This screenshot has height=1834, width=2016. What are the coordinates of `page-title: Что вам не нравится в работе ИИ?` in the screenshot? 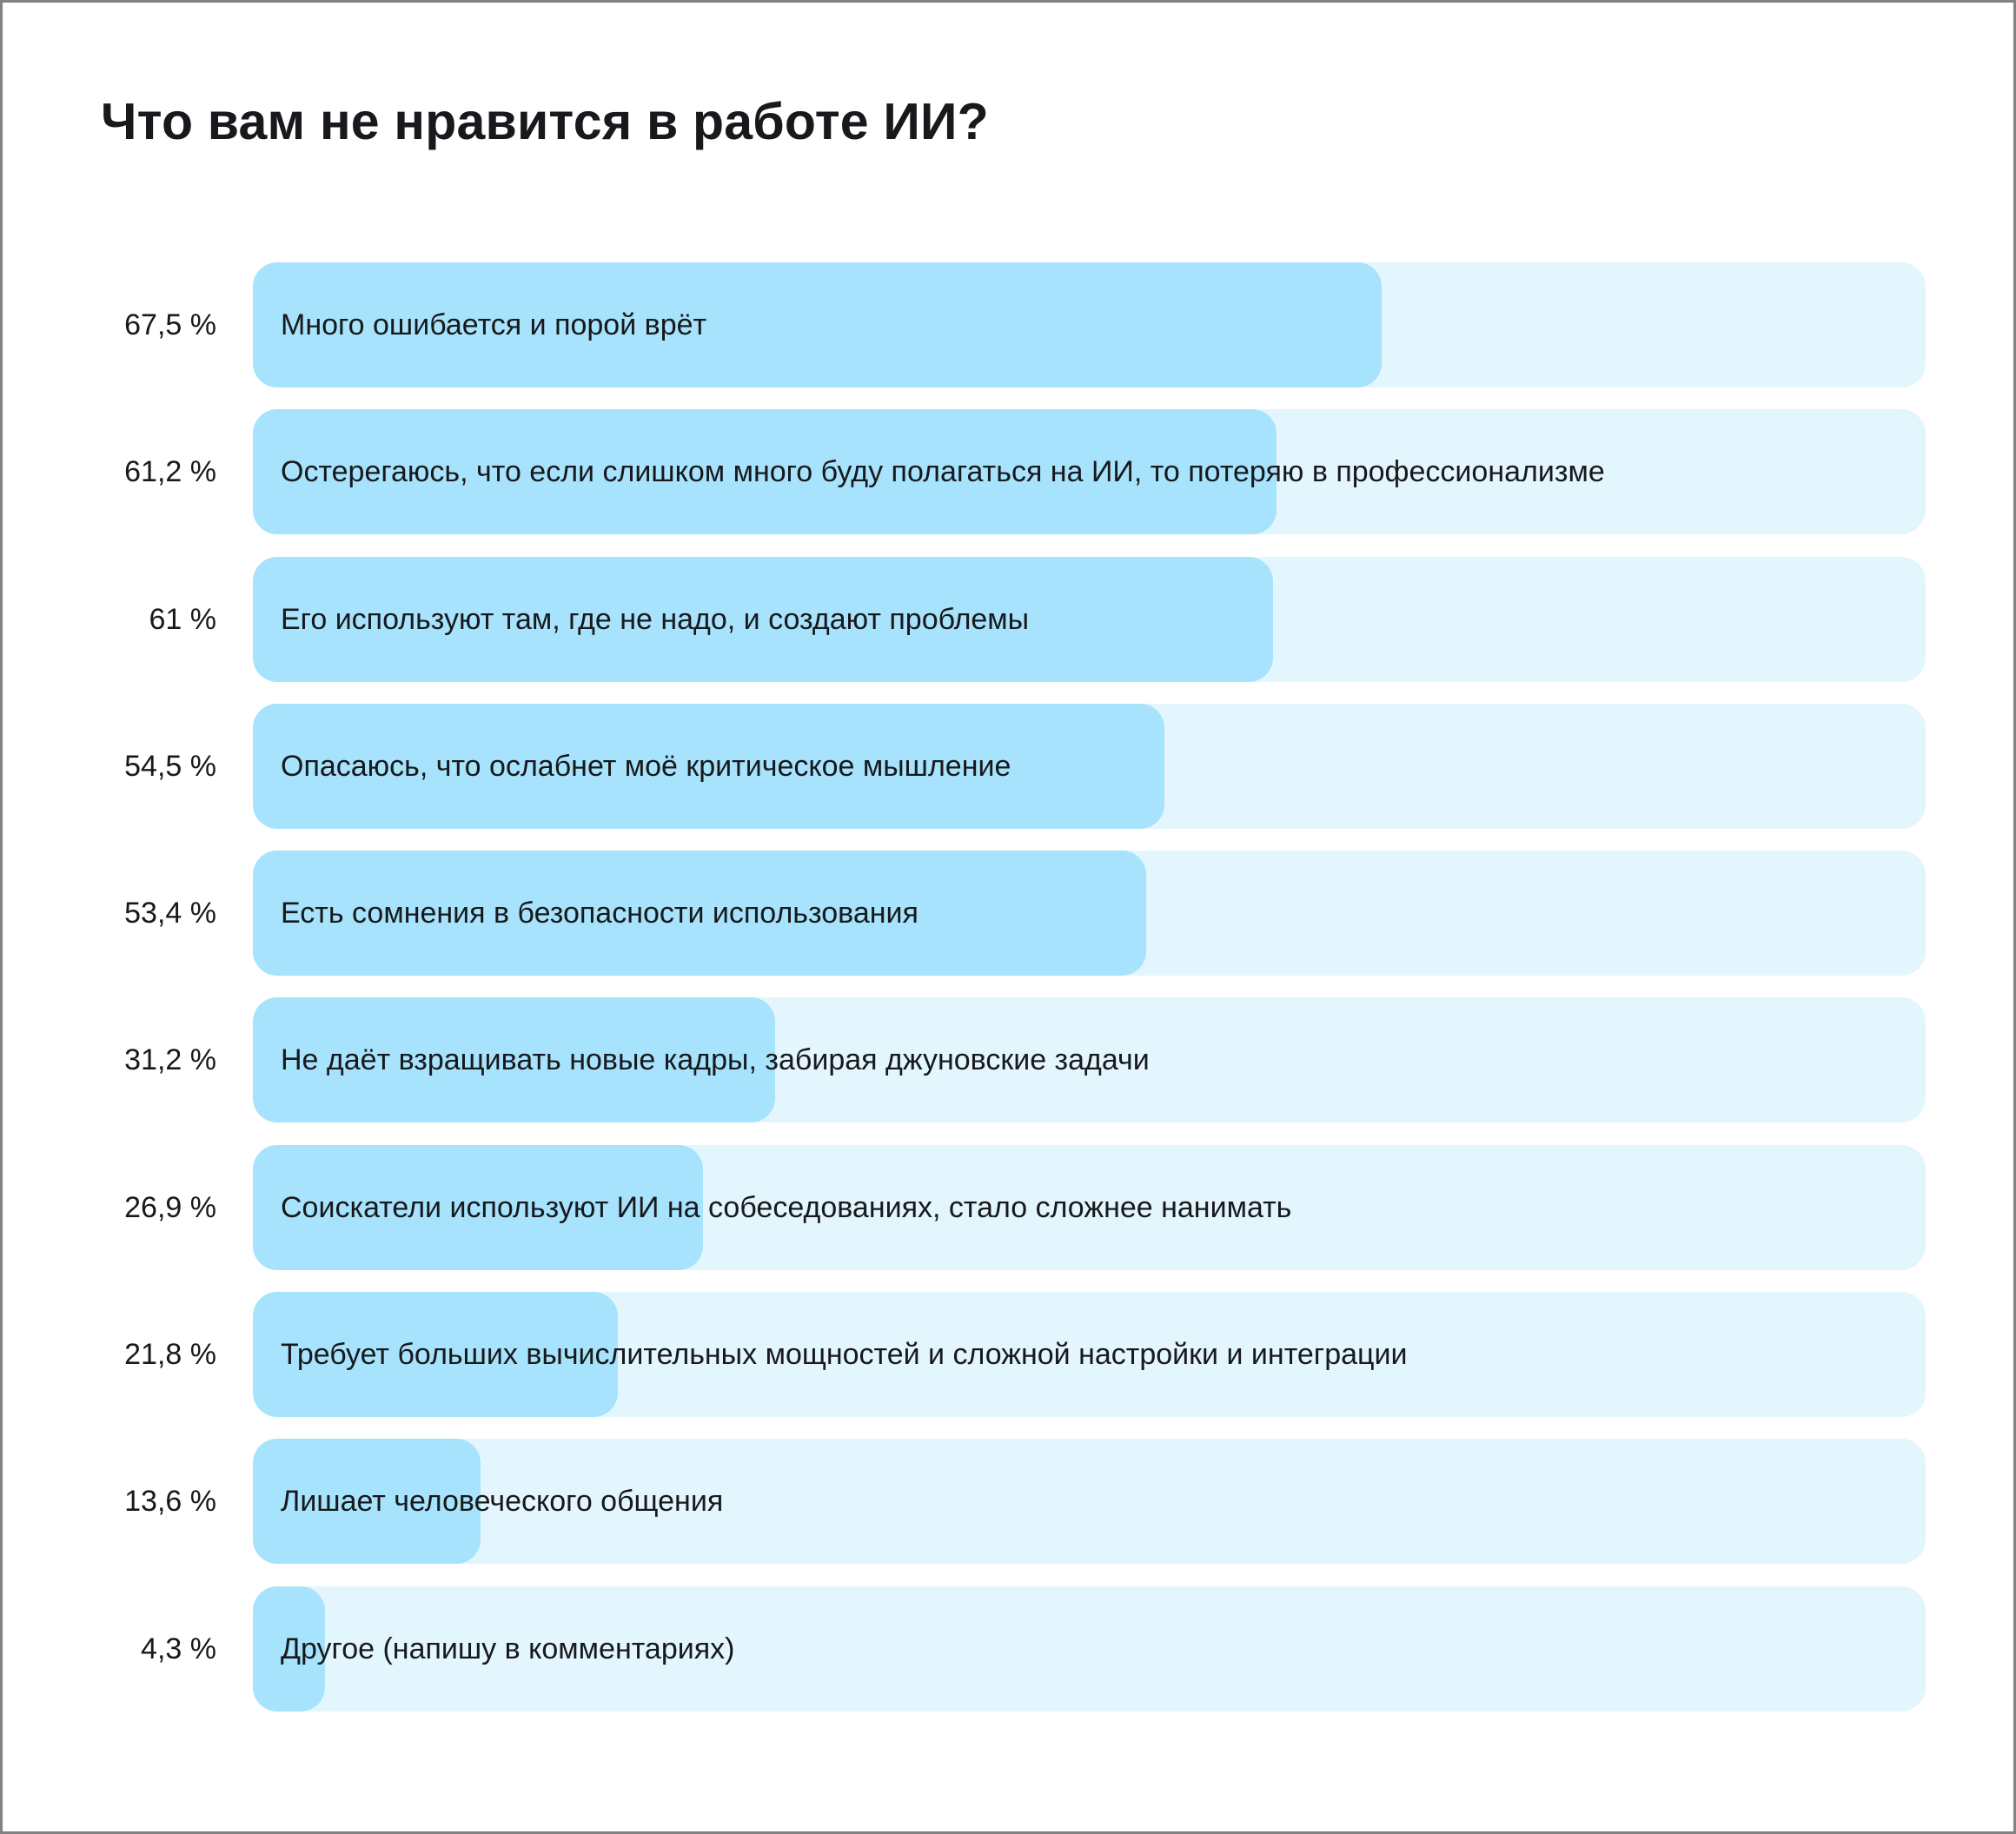 It's located at (545, 122).